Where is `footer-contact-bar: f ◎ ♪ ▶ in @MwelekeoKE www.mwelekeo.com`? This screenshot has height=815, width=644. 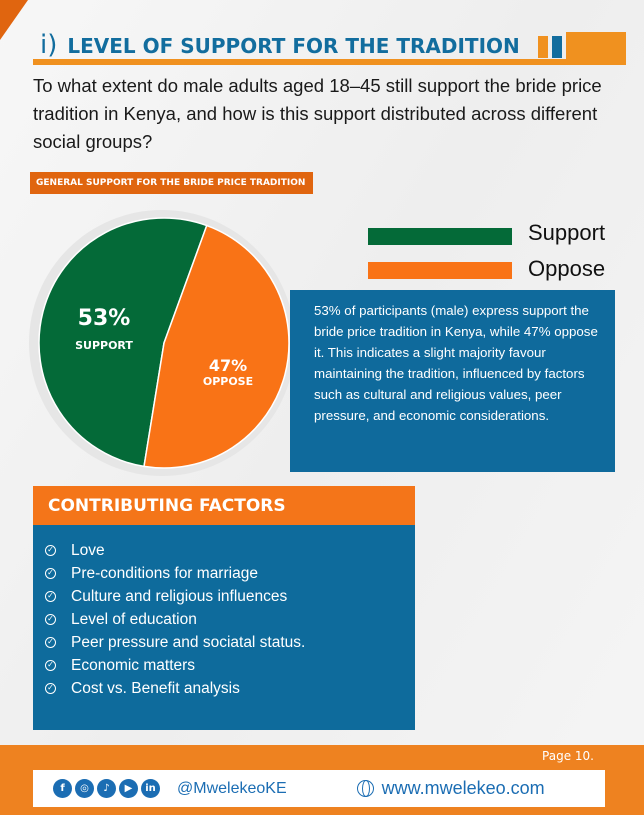
footer-contact-bar: f ◎ ♪ ▶ in @MwelekeoKE www.mwelekeo.com is located at coordinates (319, 788).